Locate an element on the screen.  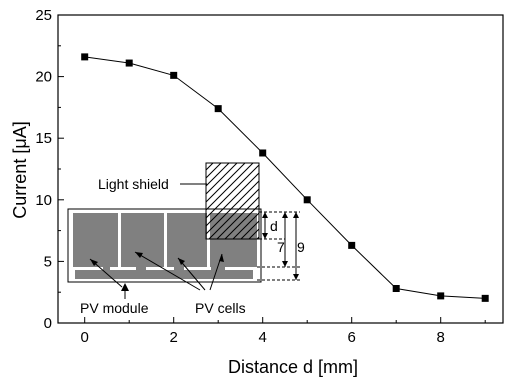
light-shield is located at coordinates (232, 201).